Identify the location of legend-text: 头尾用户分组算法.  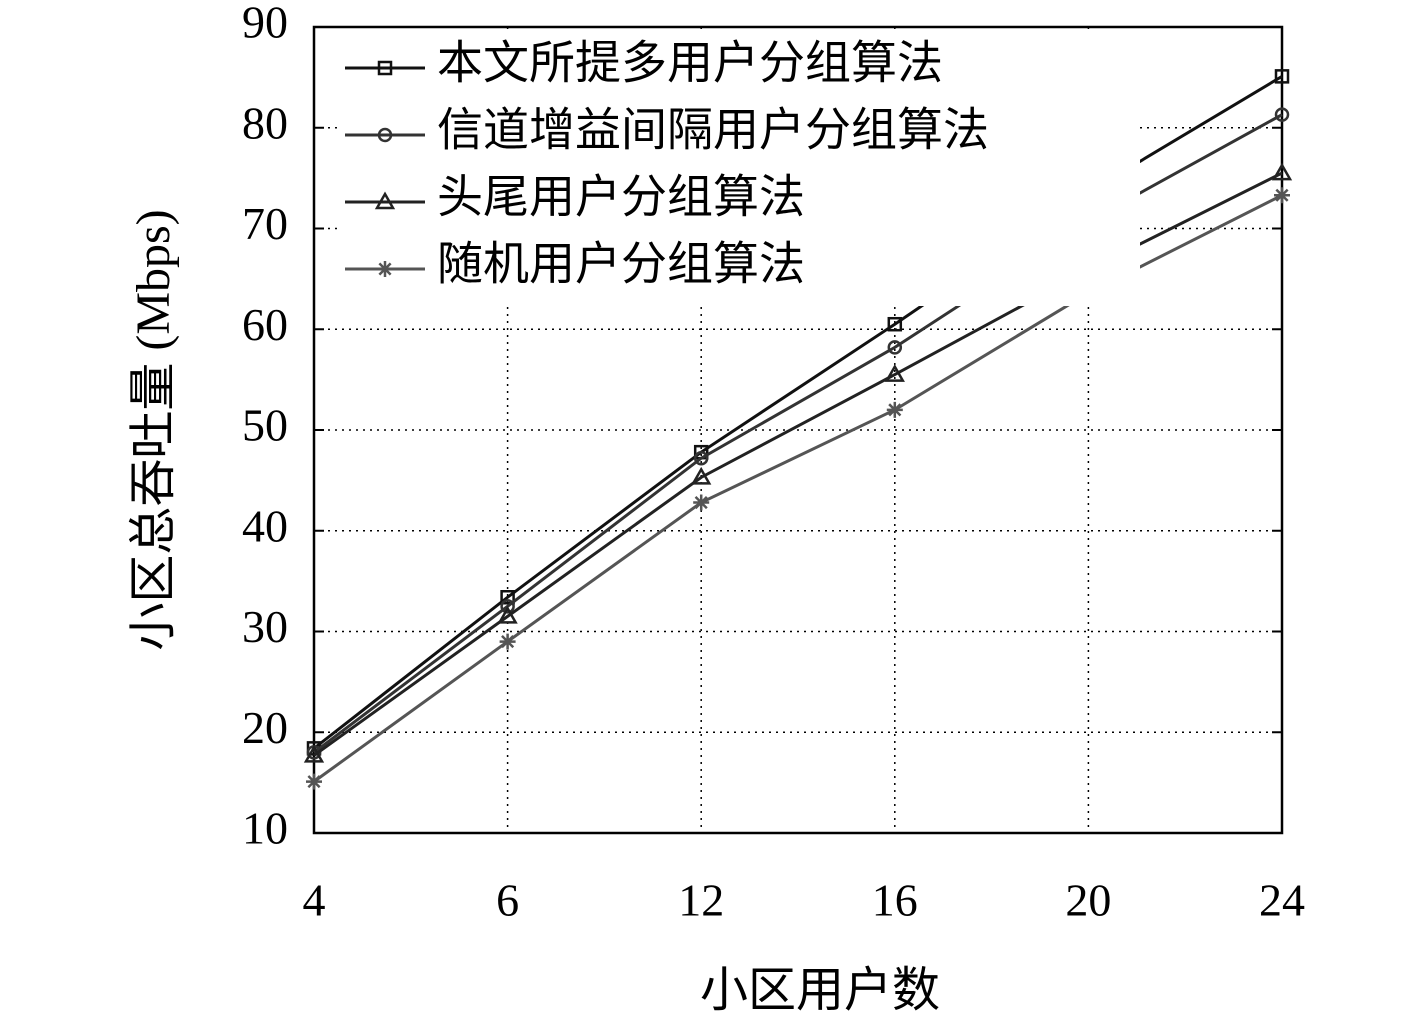
(621, 197).